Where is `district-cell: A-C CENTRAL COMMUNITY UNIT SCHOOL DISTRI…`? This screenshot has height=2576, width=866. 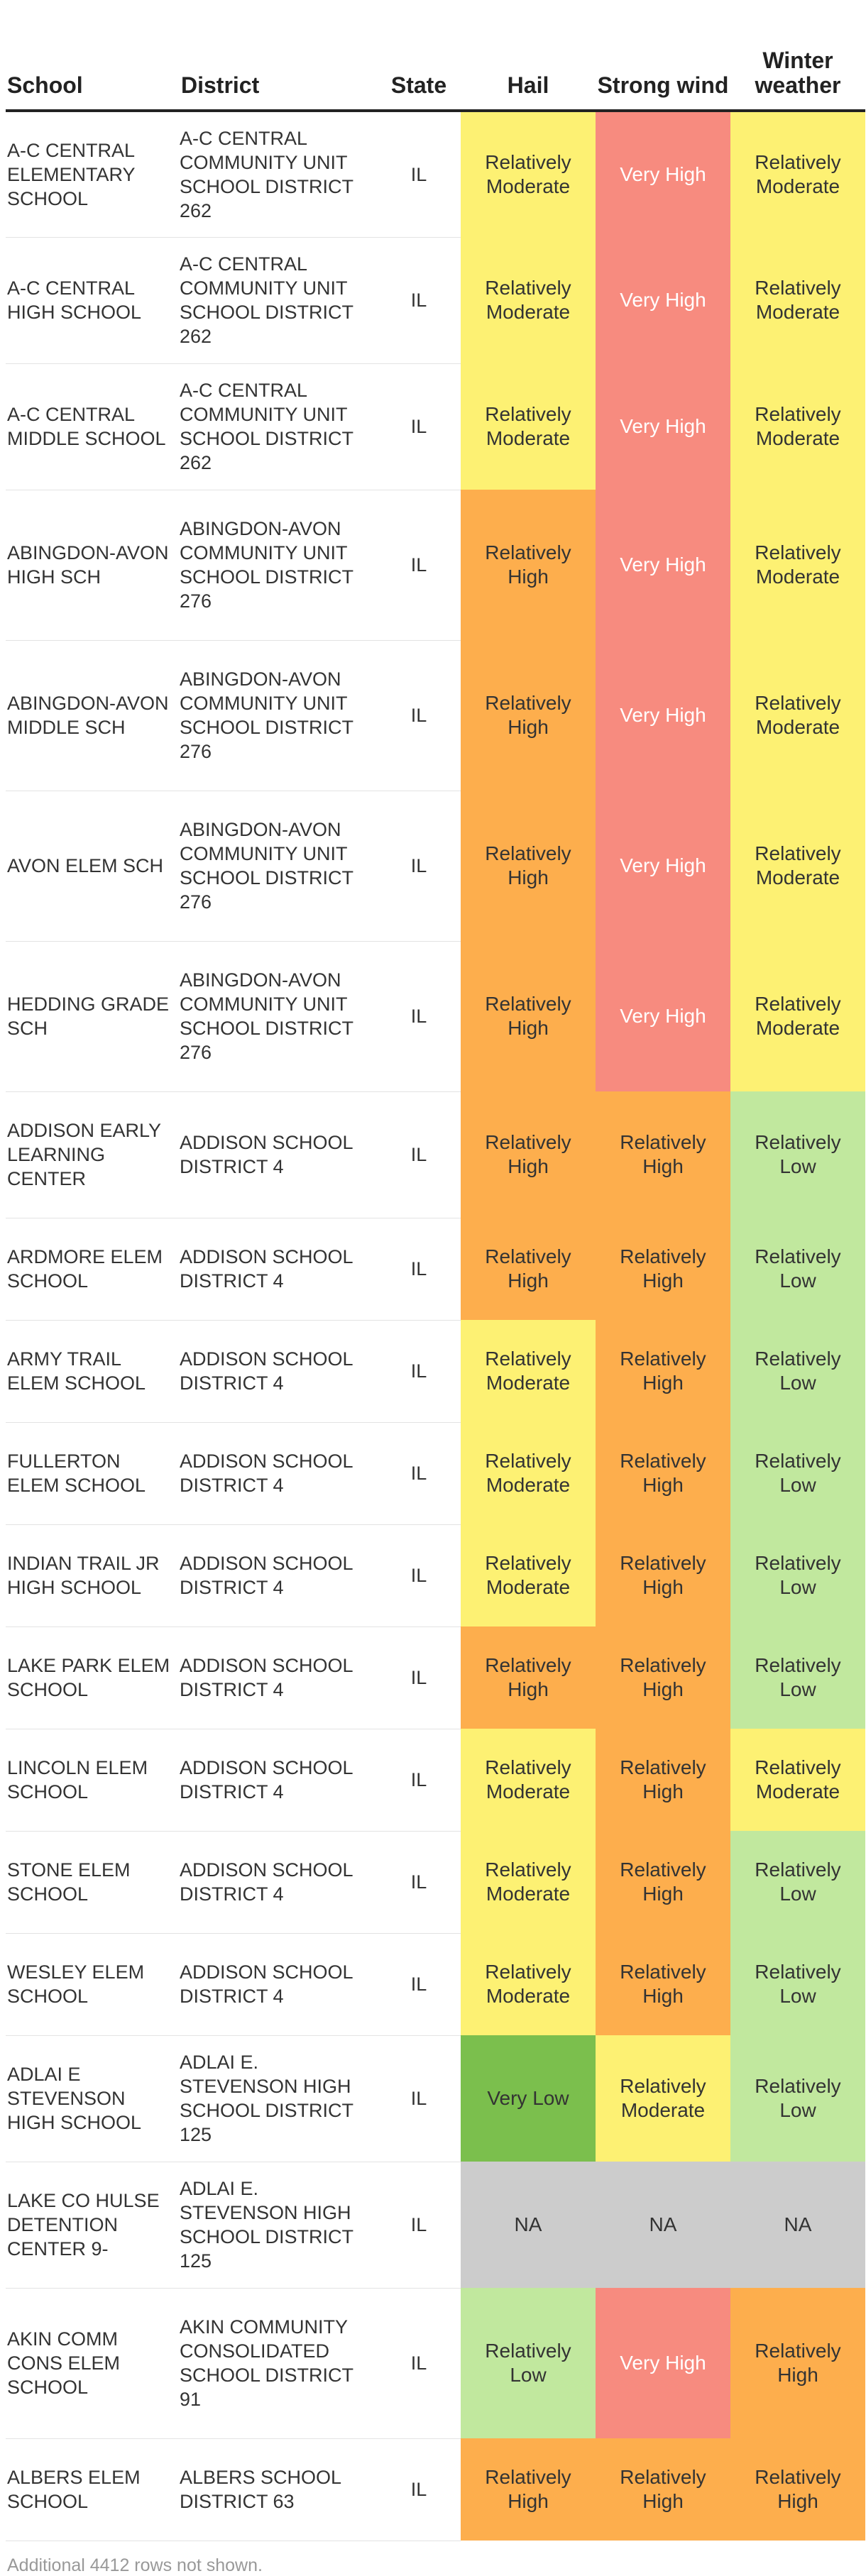
district-cell: A-C CENTRAL COMMUNITY UNIT SCHOOL DISTRI… is located at coordinates (278, 174).